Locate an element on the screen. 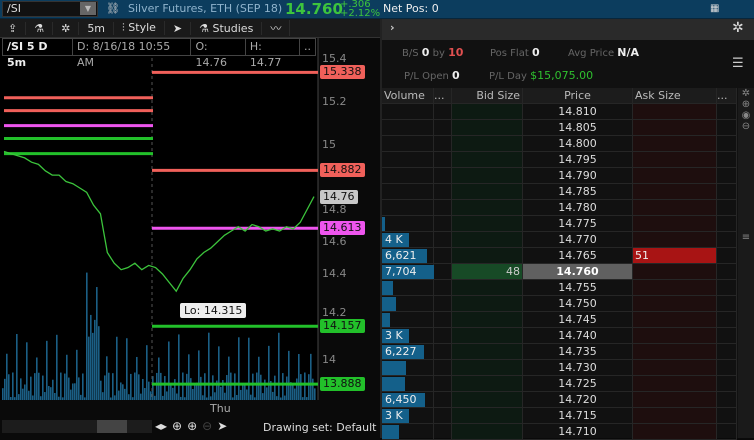  expand-icon: ◂▸ is located at coordinates (161, 426).